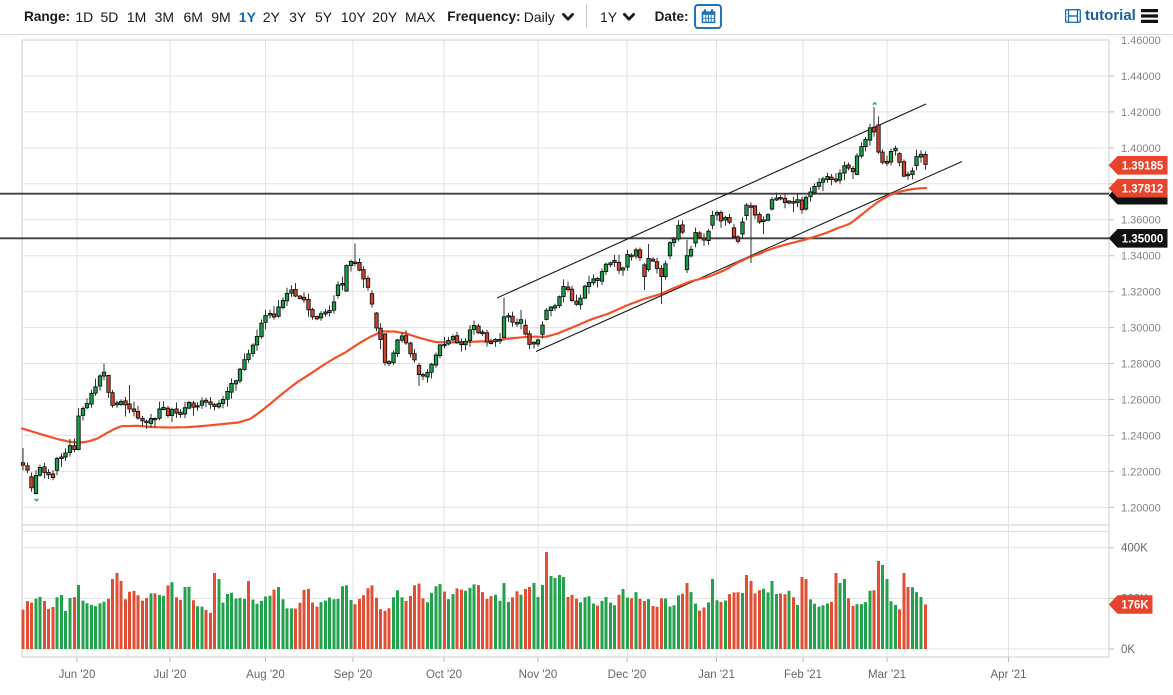  What do you see at coordinates (1141, 293) in the screenshot?
I see `svg-text: 1.32000` at bounding box center [1141, 293].